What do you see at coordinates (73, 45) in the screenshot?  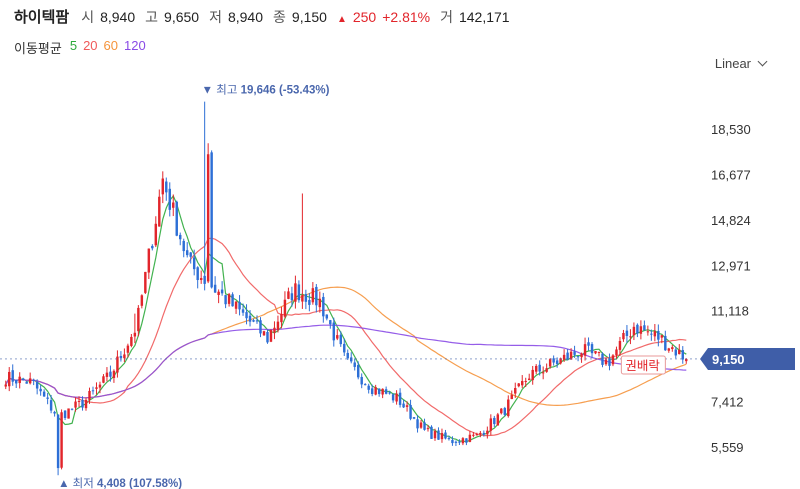 I see `ma-5-label: 5` at bounding box center [73, 45].